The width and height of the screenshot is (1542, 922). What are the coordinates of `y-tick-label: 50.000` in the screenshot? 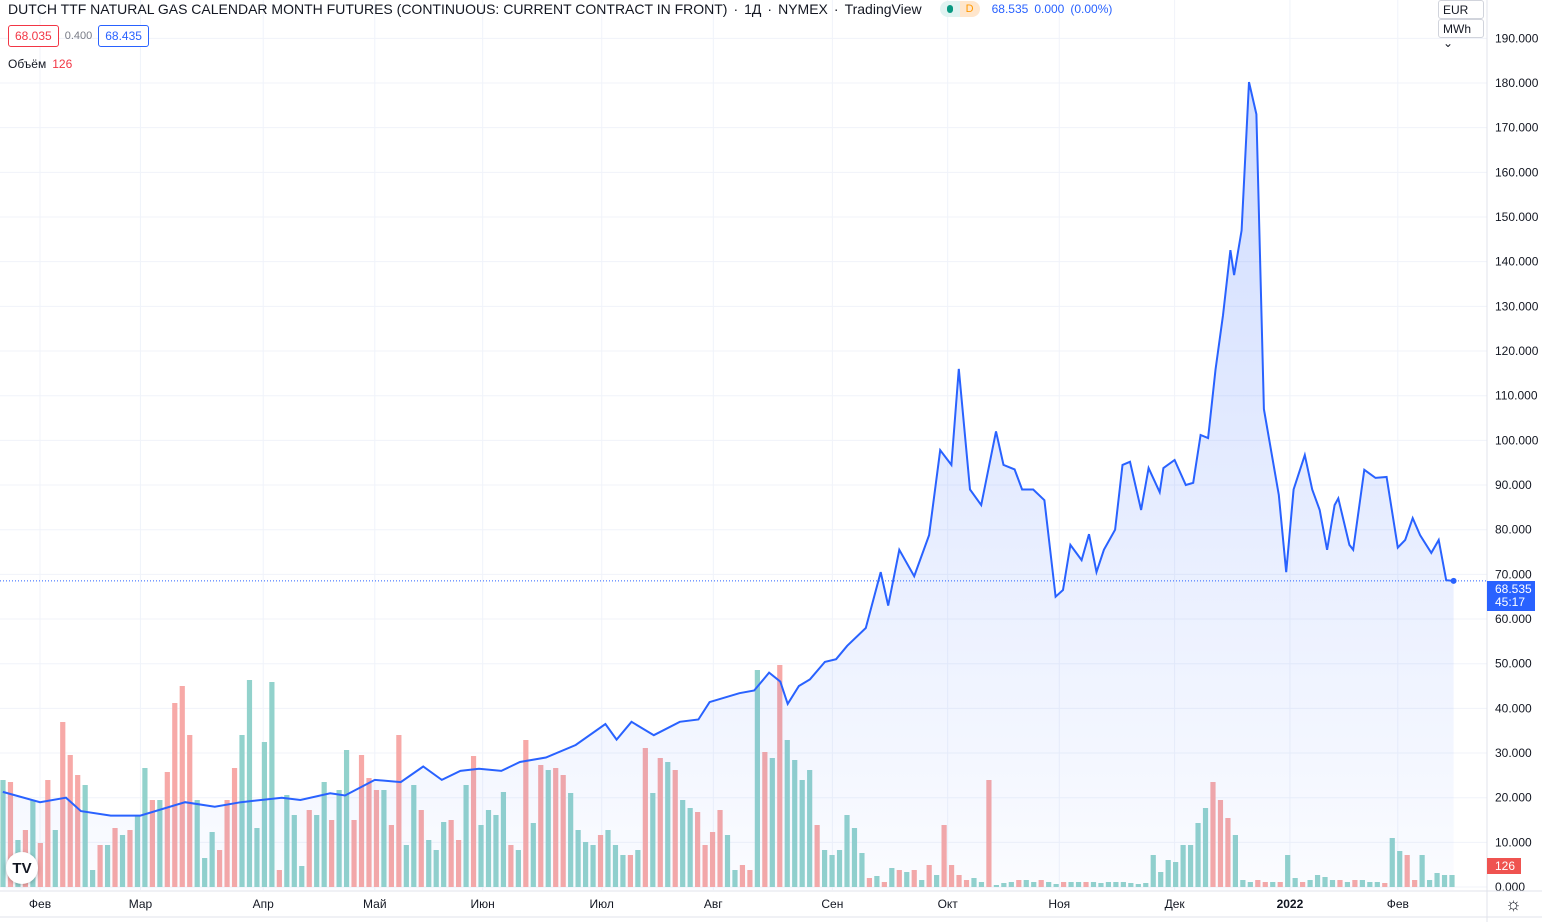 It's located at (1513, 664).